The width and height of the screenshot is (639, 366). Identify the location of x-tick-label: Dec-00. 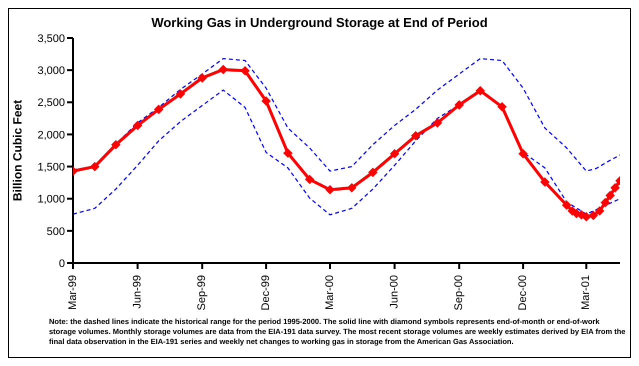
(523, 292).